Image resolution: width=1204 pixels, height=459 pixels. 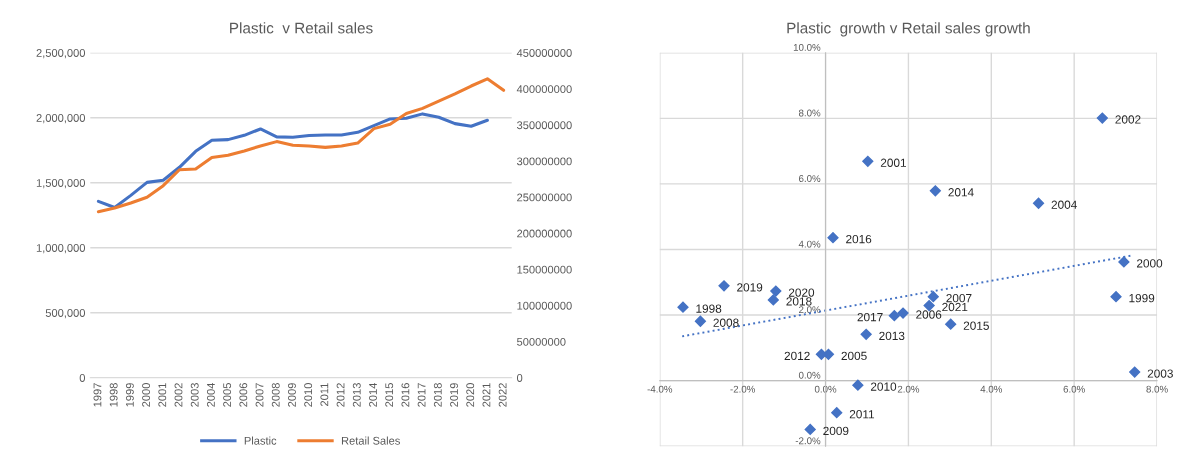 What do you see at coordinates (502, 395) in the screenshot?
I see `x-tick-label: 2022` at bounding box center [502, 395].